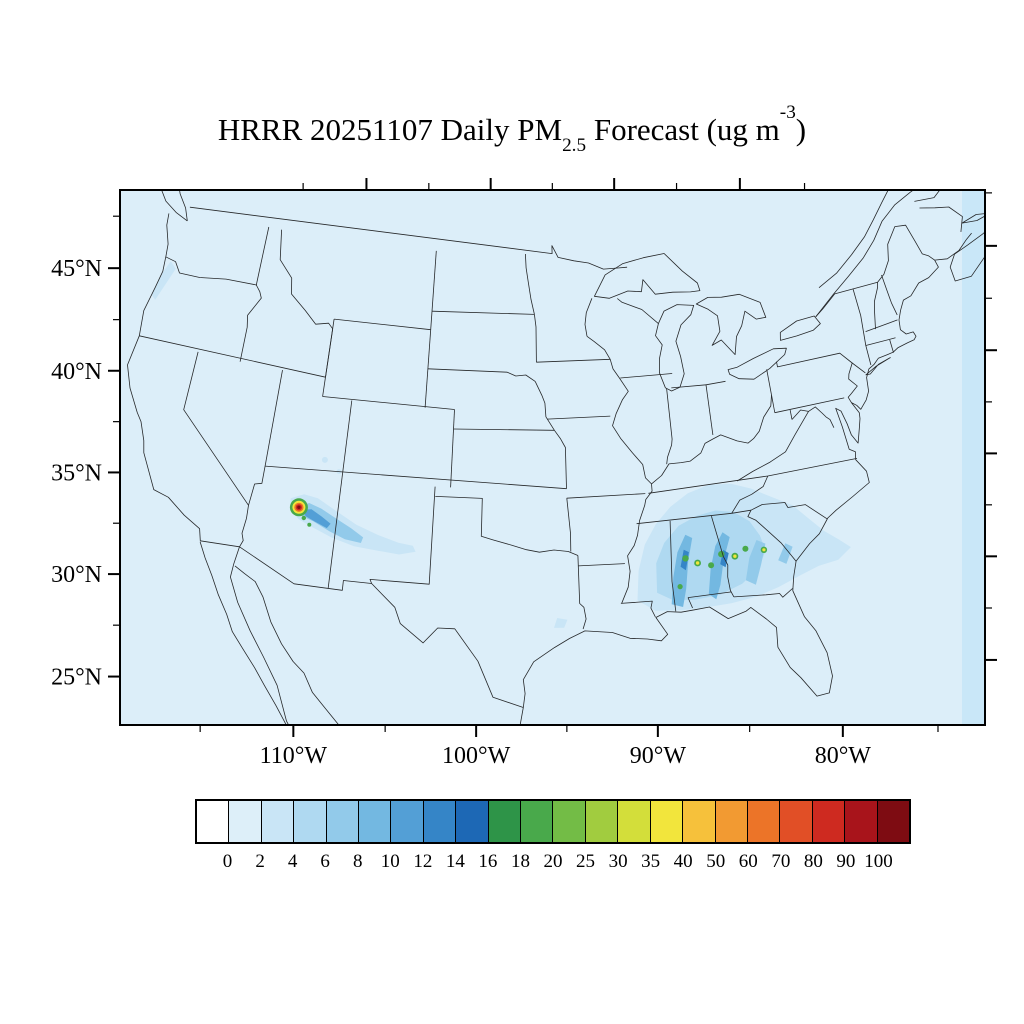 This screenshot has height=1024, width=1024. What do you see at coordinates (716, 861) in the screenshot?
I see `colorbar-label: 50` at bounding box center [716, 861].